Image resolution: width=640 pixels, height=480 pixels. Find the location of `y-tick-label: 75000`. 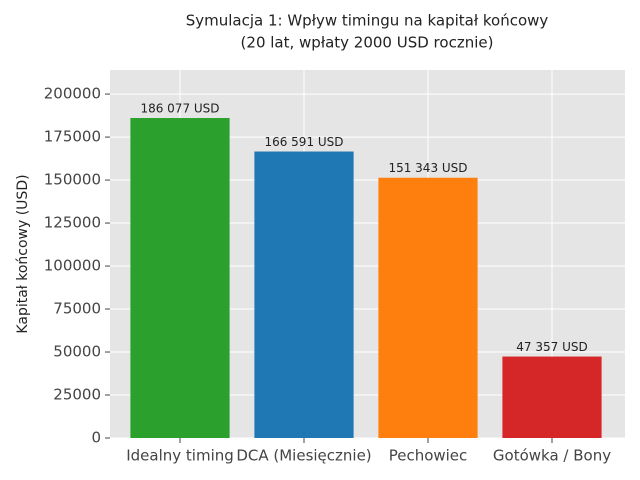

y-tick-label: 75000 is located at coordinates (77, 309).